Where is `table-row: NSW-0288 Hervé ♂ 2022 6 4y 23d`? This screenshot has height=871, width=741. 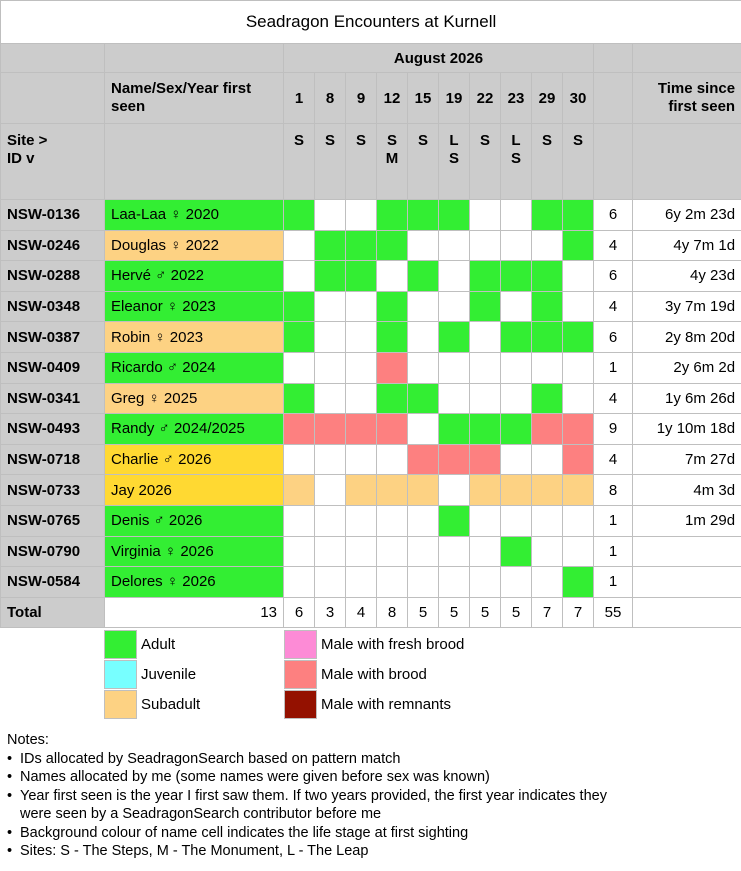 table-row: NSW-0288 Hervé ♂ 2022 6 4y 23d is located at coordinates (370, 276).